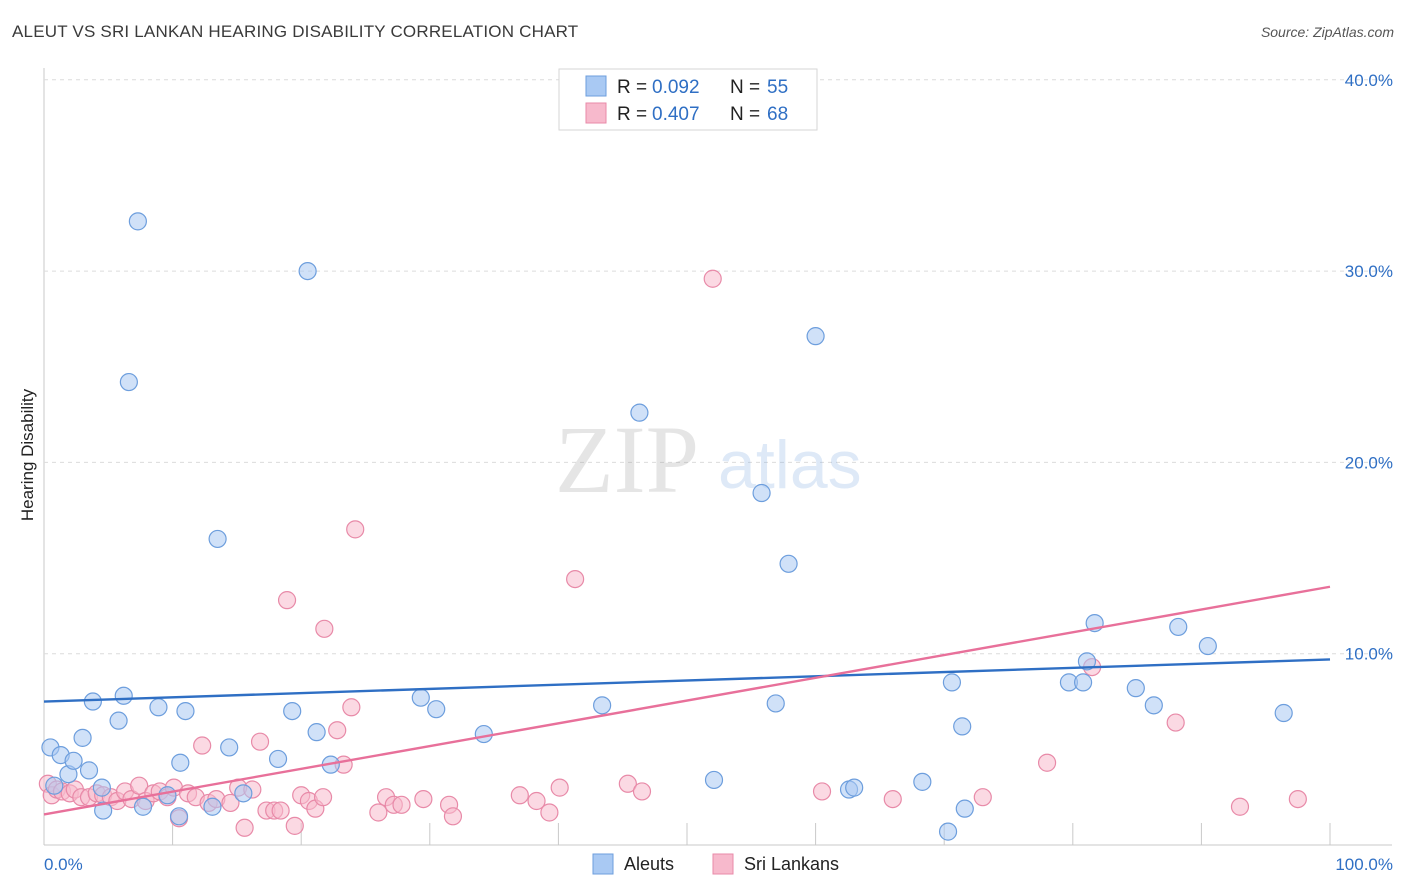 This screenshot has height=892, width=1406. What do you see at coordinates (603, 864) in the screenshot?
I see `bottom-legend-aleuts-swatch` at bounding box center [603, 864].